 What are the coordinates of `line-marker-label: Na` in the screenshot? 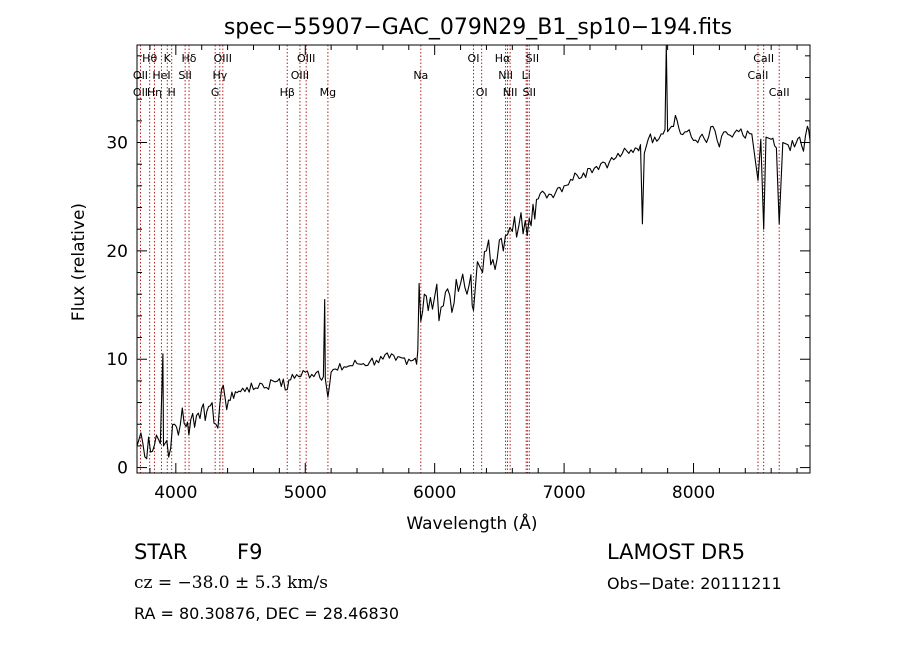 It's located at (420, 75).